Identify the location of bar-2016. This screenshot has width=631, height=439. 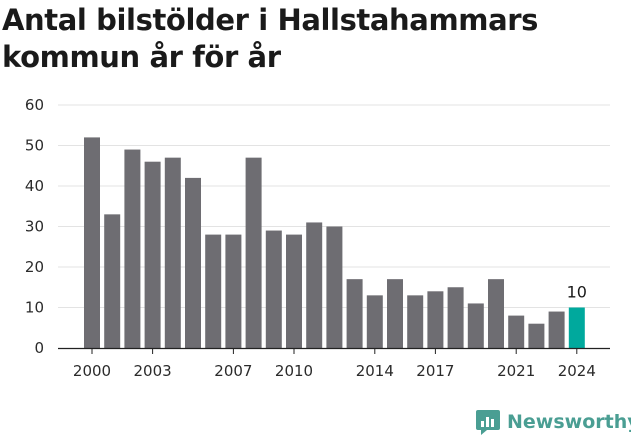
(415, 321).